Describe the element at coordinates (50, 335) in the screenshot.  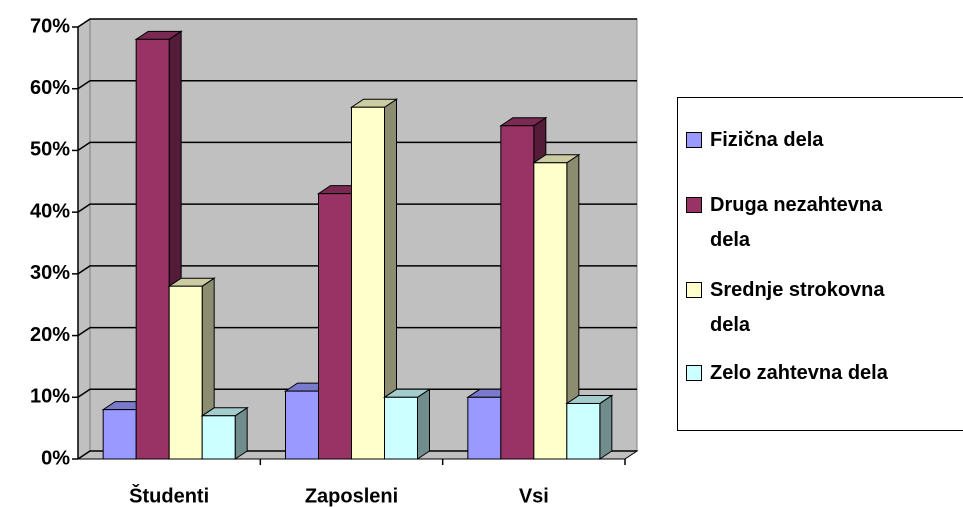
I see `y-tick-label: 20%` at that location.